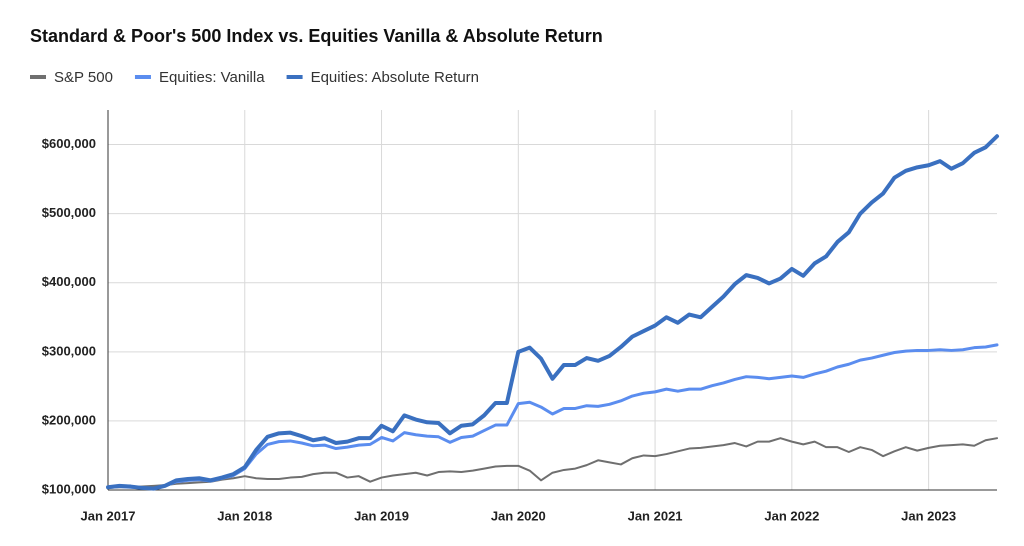 The height and width of the screenshot is (546, 1024). I want to click on y-tick-label: $500,000, so click(69, 212).